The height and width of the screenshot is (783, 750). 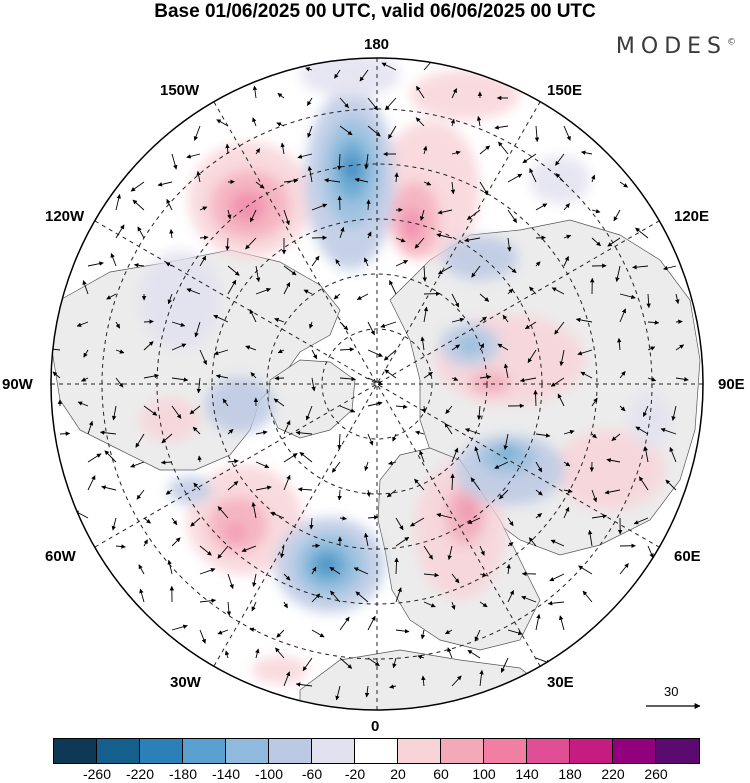 What do you see at coordinates (441, 774) in the screenshot?
I see `colorbar-tick-label: 60` at bounding box center [441, 774].